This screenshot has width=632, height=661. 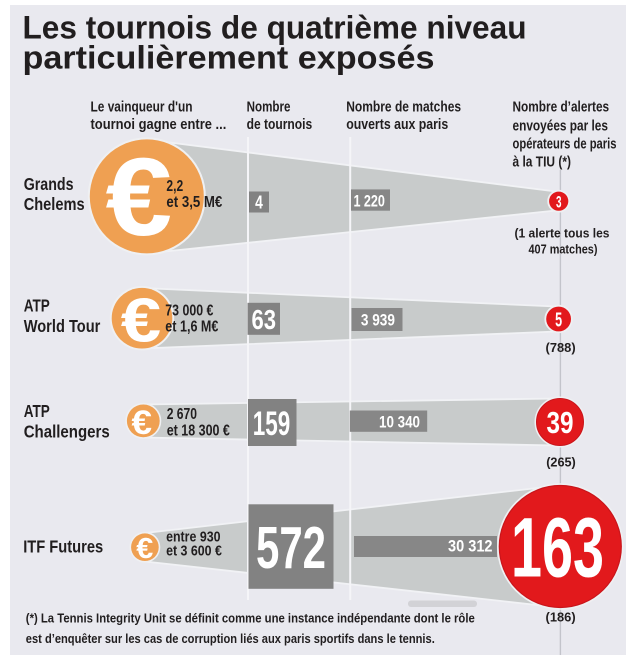 I want to click on svg-text: Nombre, so click(x=269, y=107).